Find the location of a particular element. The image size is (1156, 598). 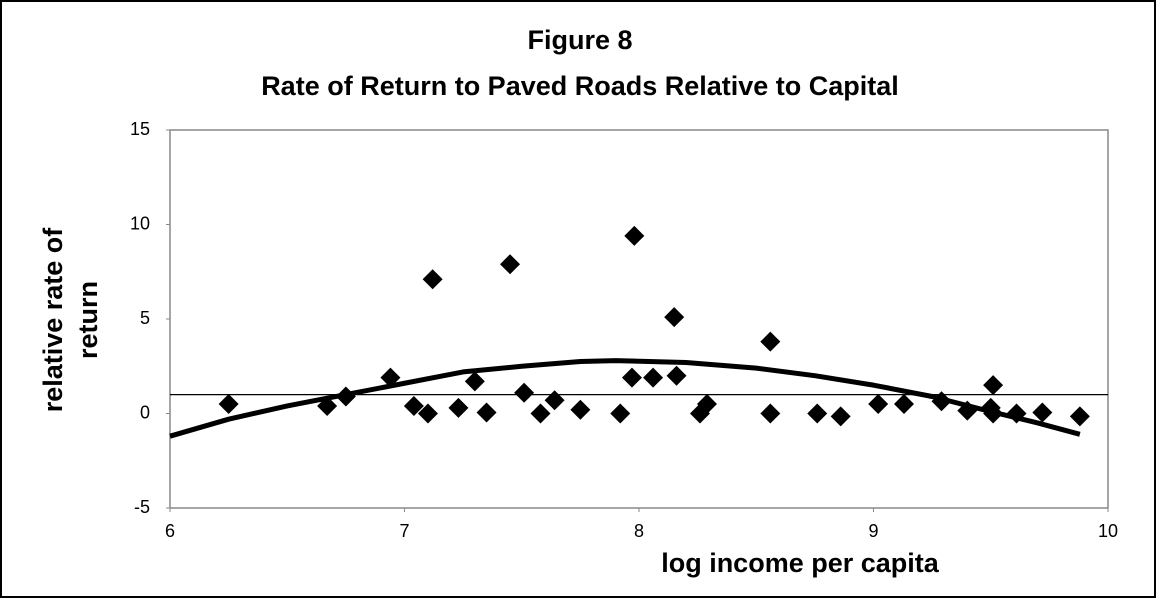

y-tick-label: 5 is located at coordinates (145, 318).